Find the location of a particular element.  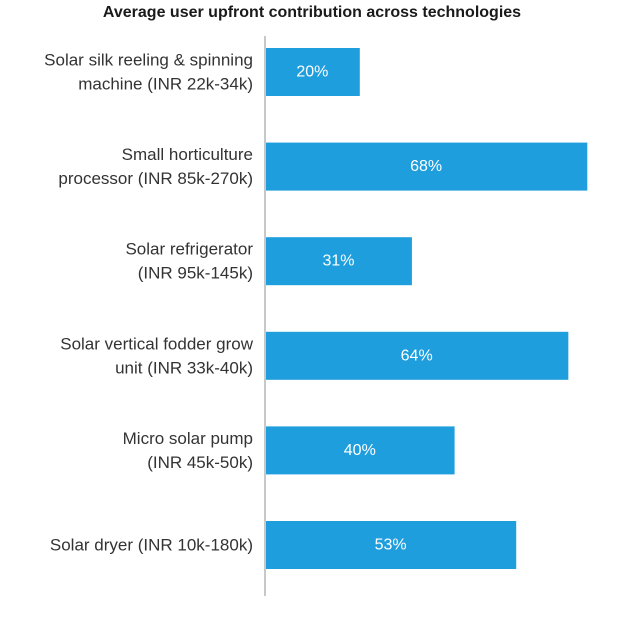

bar-value-label-5: 40% is located at coordinates (360, 450).